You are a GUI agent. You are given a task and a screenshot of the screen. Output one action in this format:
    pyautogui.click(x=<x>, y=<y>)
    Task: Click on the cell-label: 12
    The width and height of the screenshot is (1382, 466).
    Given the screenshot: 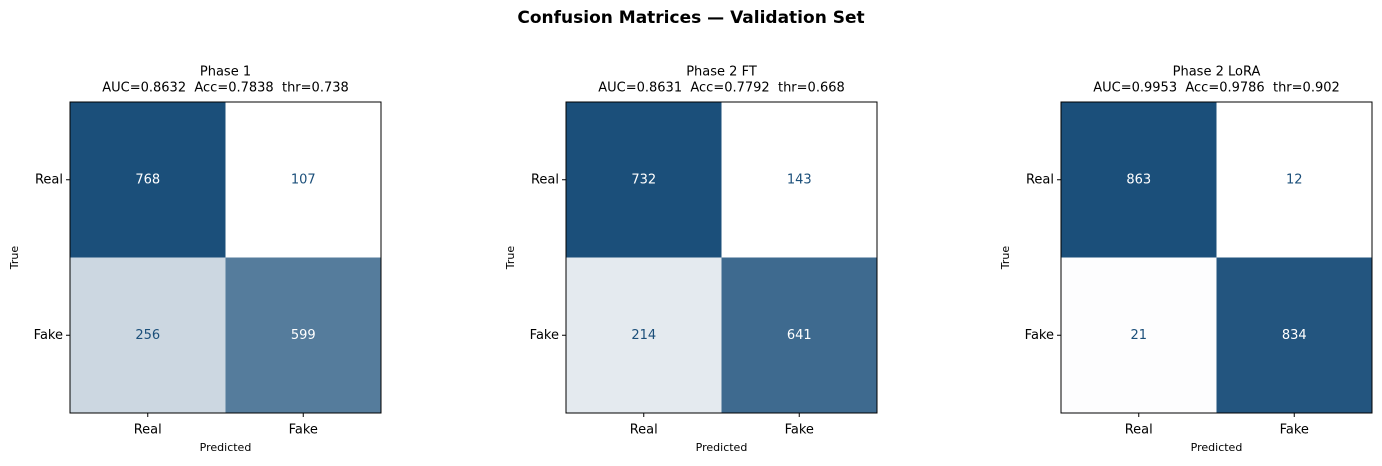 What is the action you would take?
    pyautogui.click(x=1294, y=179)
    